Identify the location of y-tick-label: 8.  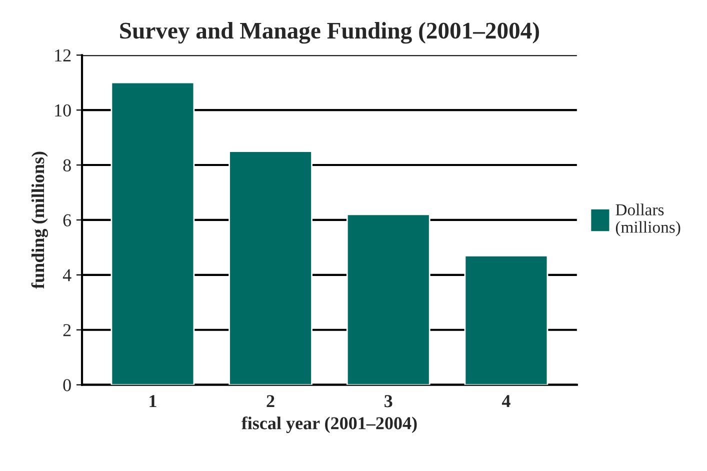
(67, 165).